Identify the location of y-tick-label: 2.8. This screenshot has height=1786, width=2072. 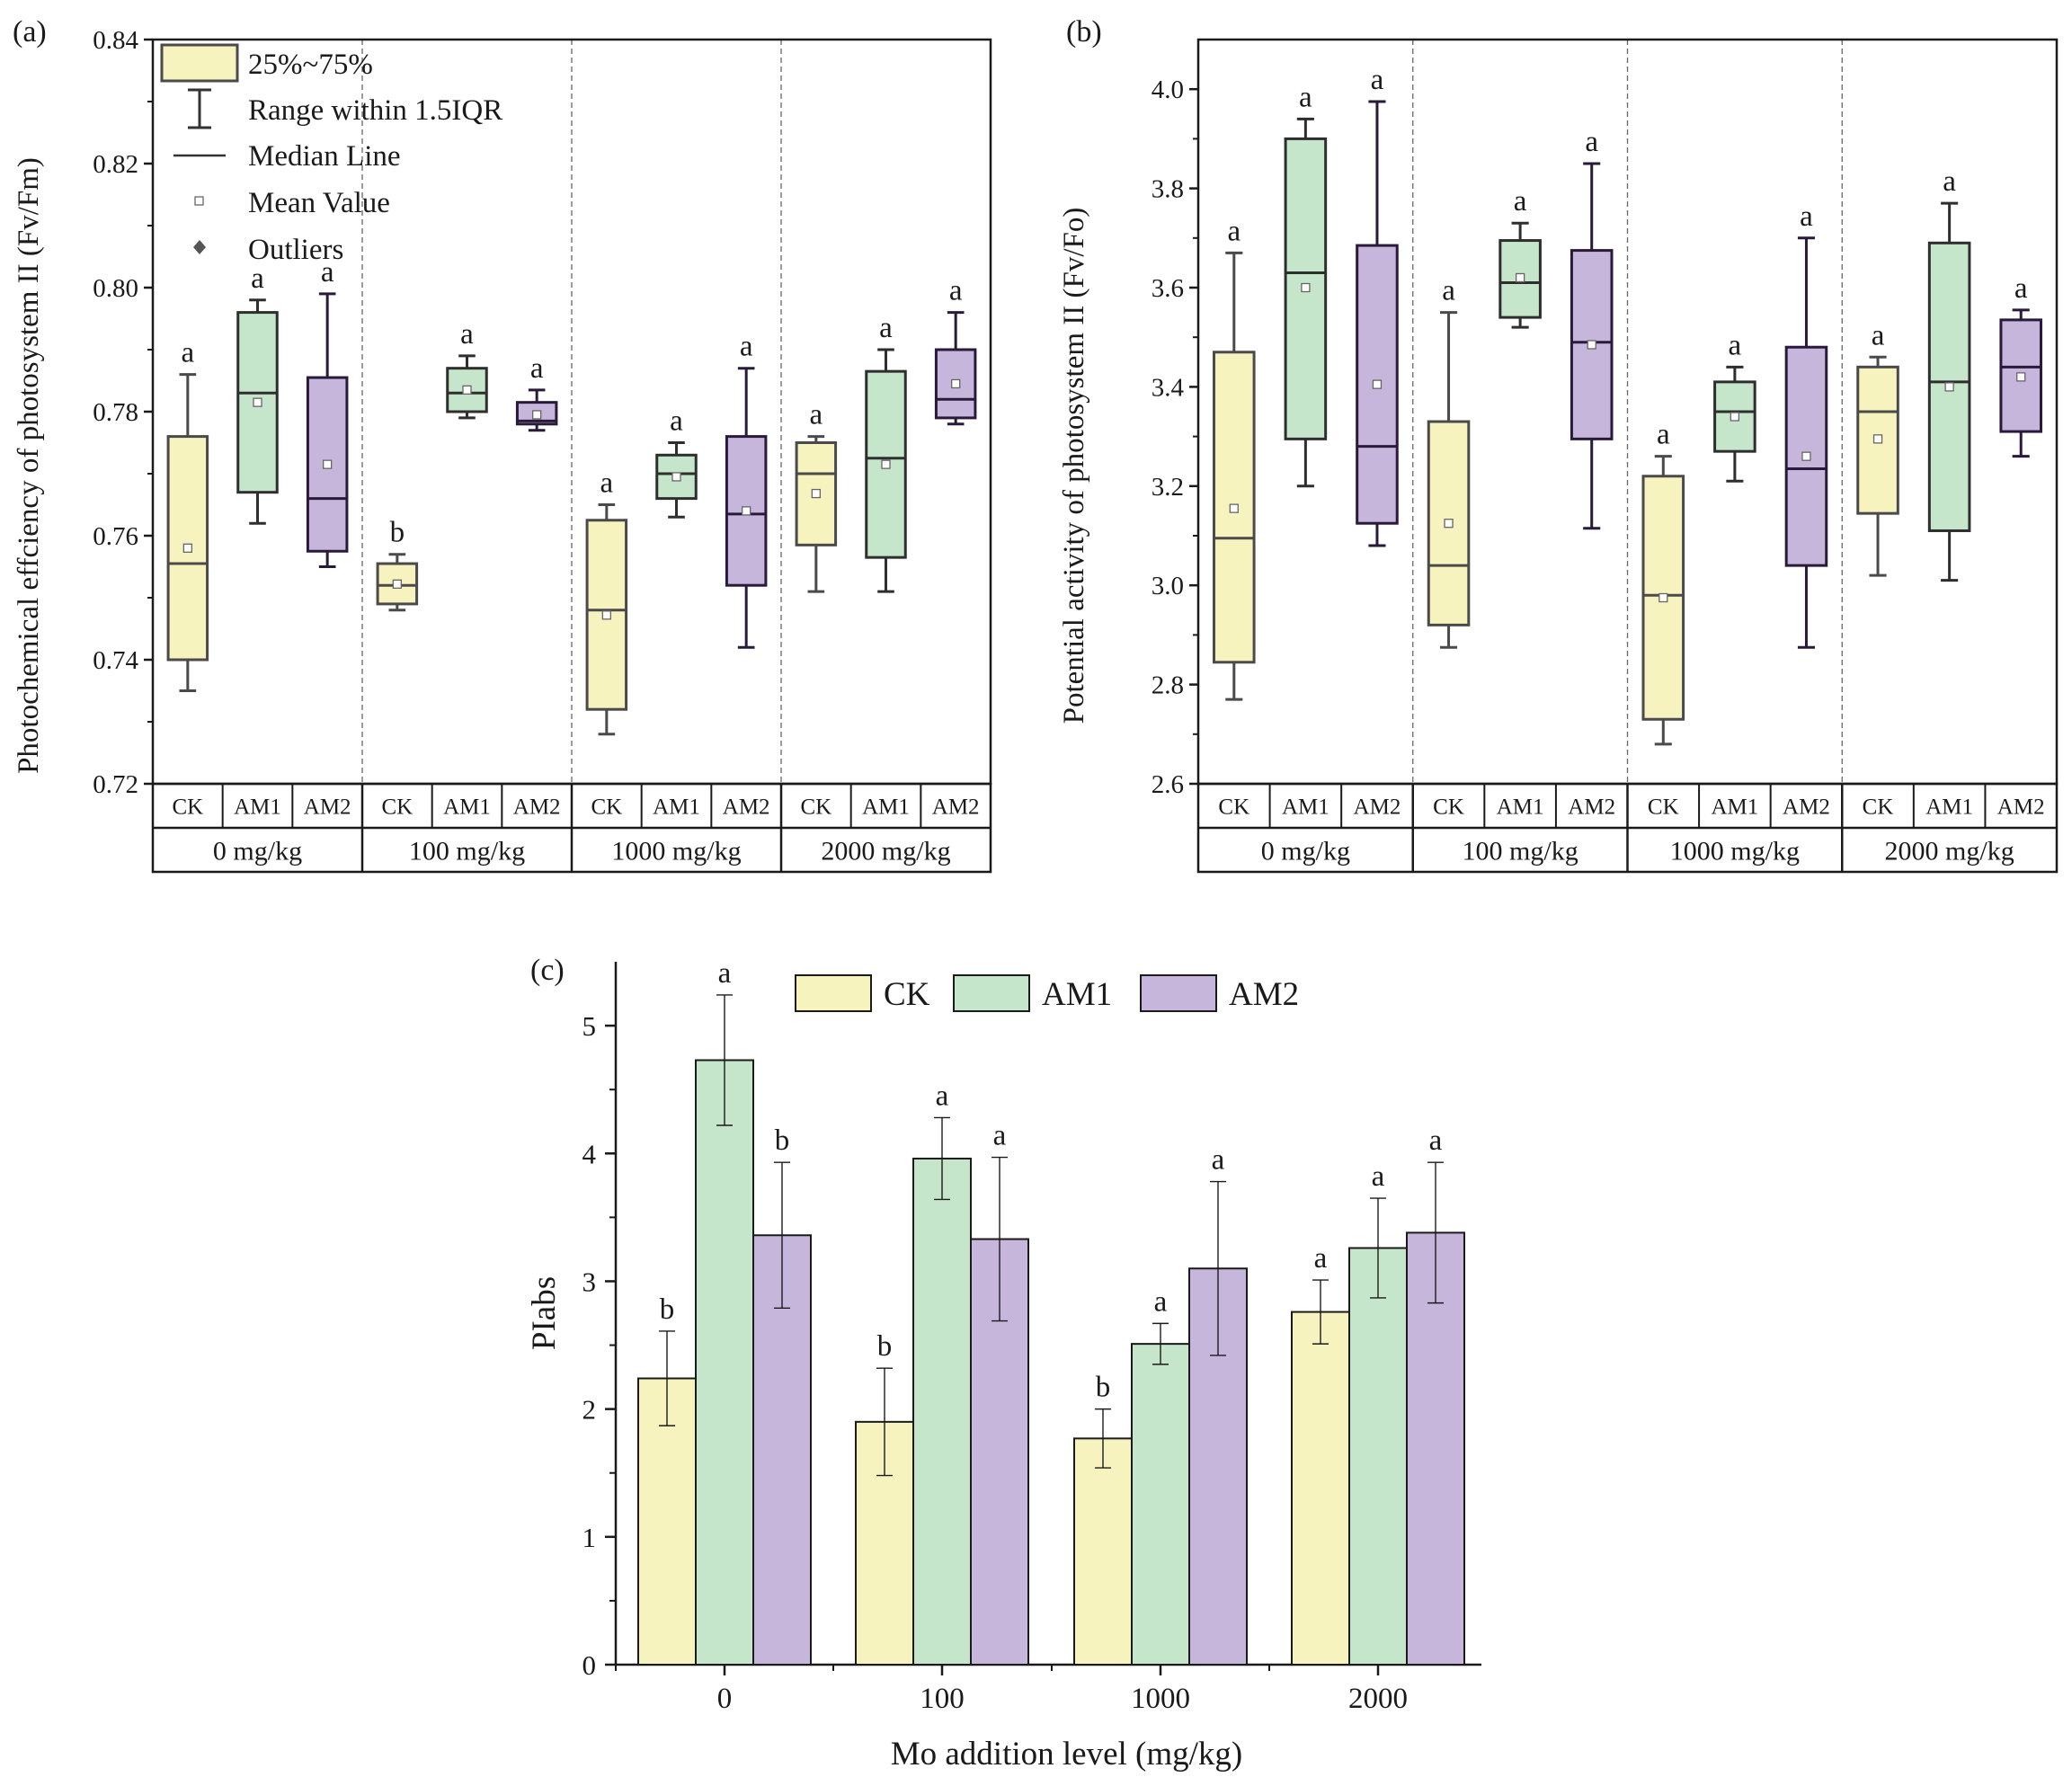
(1168, 685).